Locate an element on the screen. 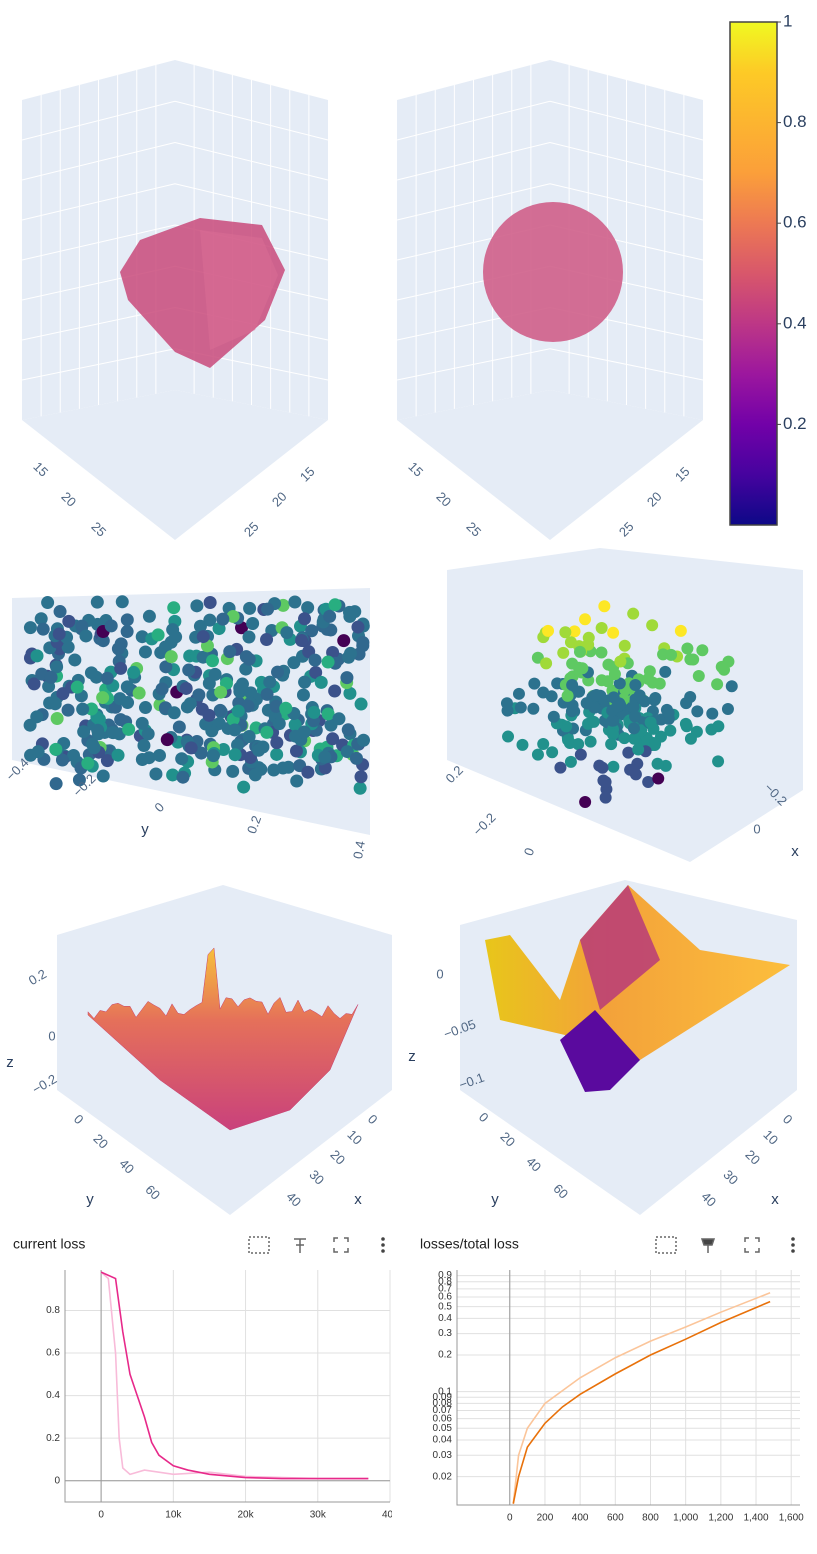  axis-tick-label: 0.2 is located at coordinates (37, 977).